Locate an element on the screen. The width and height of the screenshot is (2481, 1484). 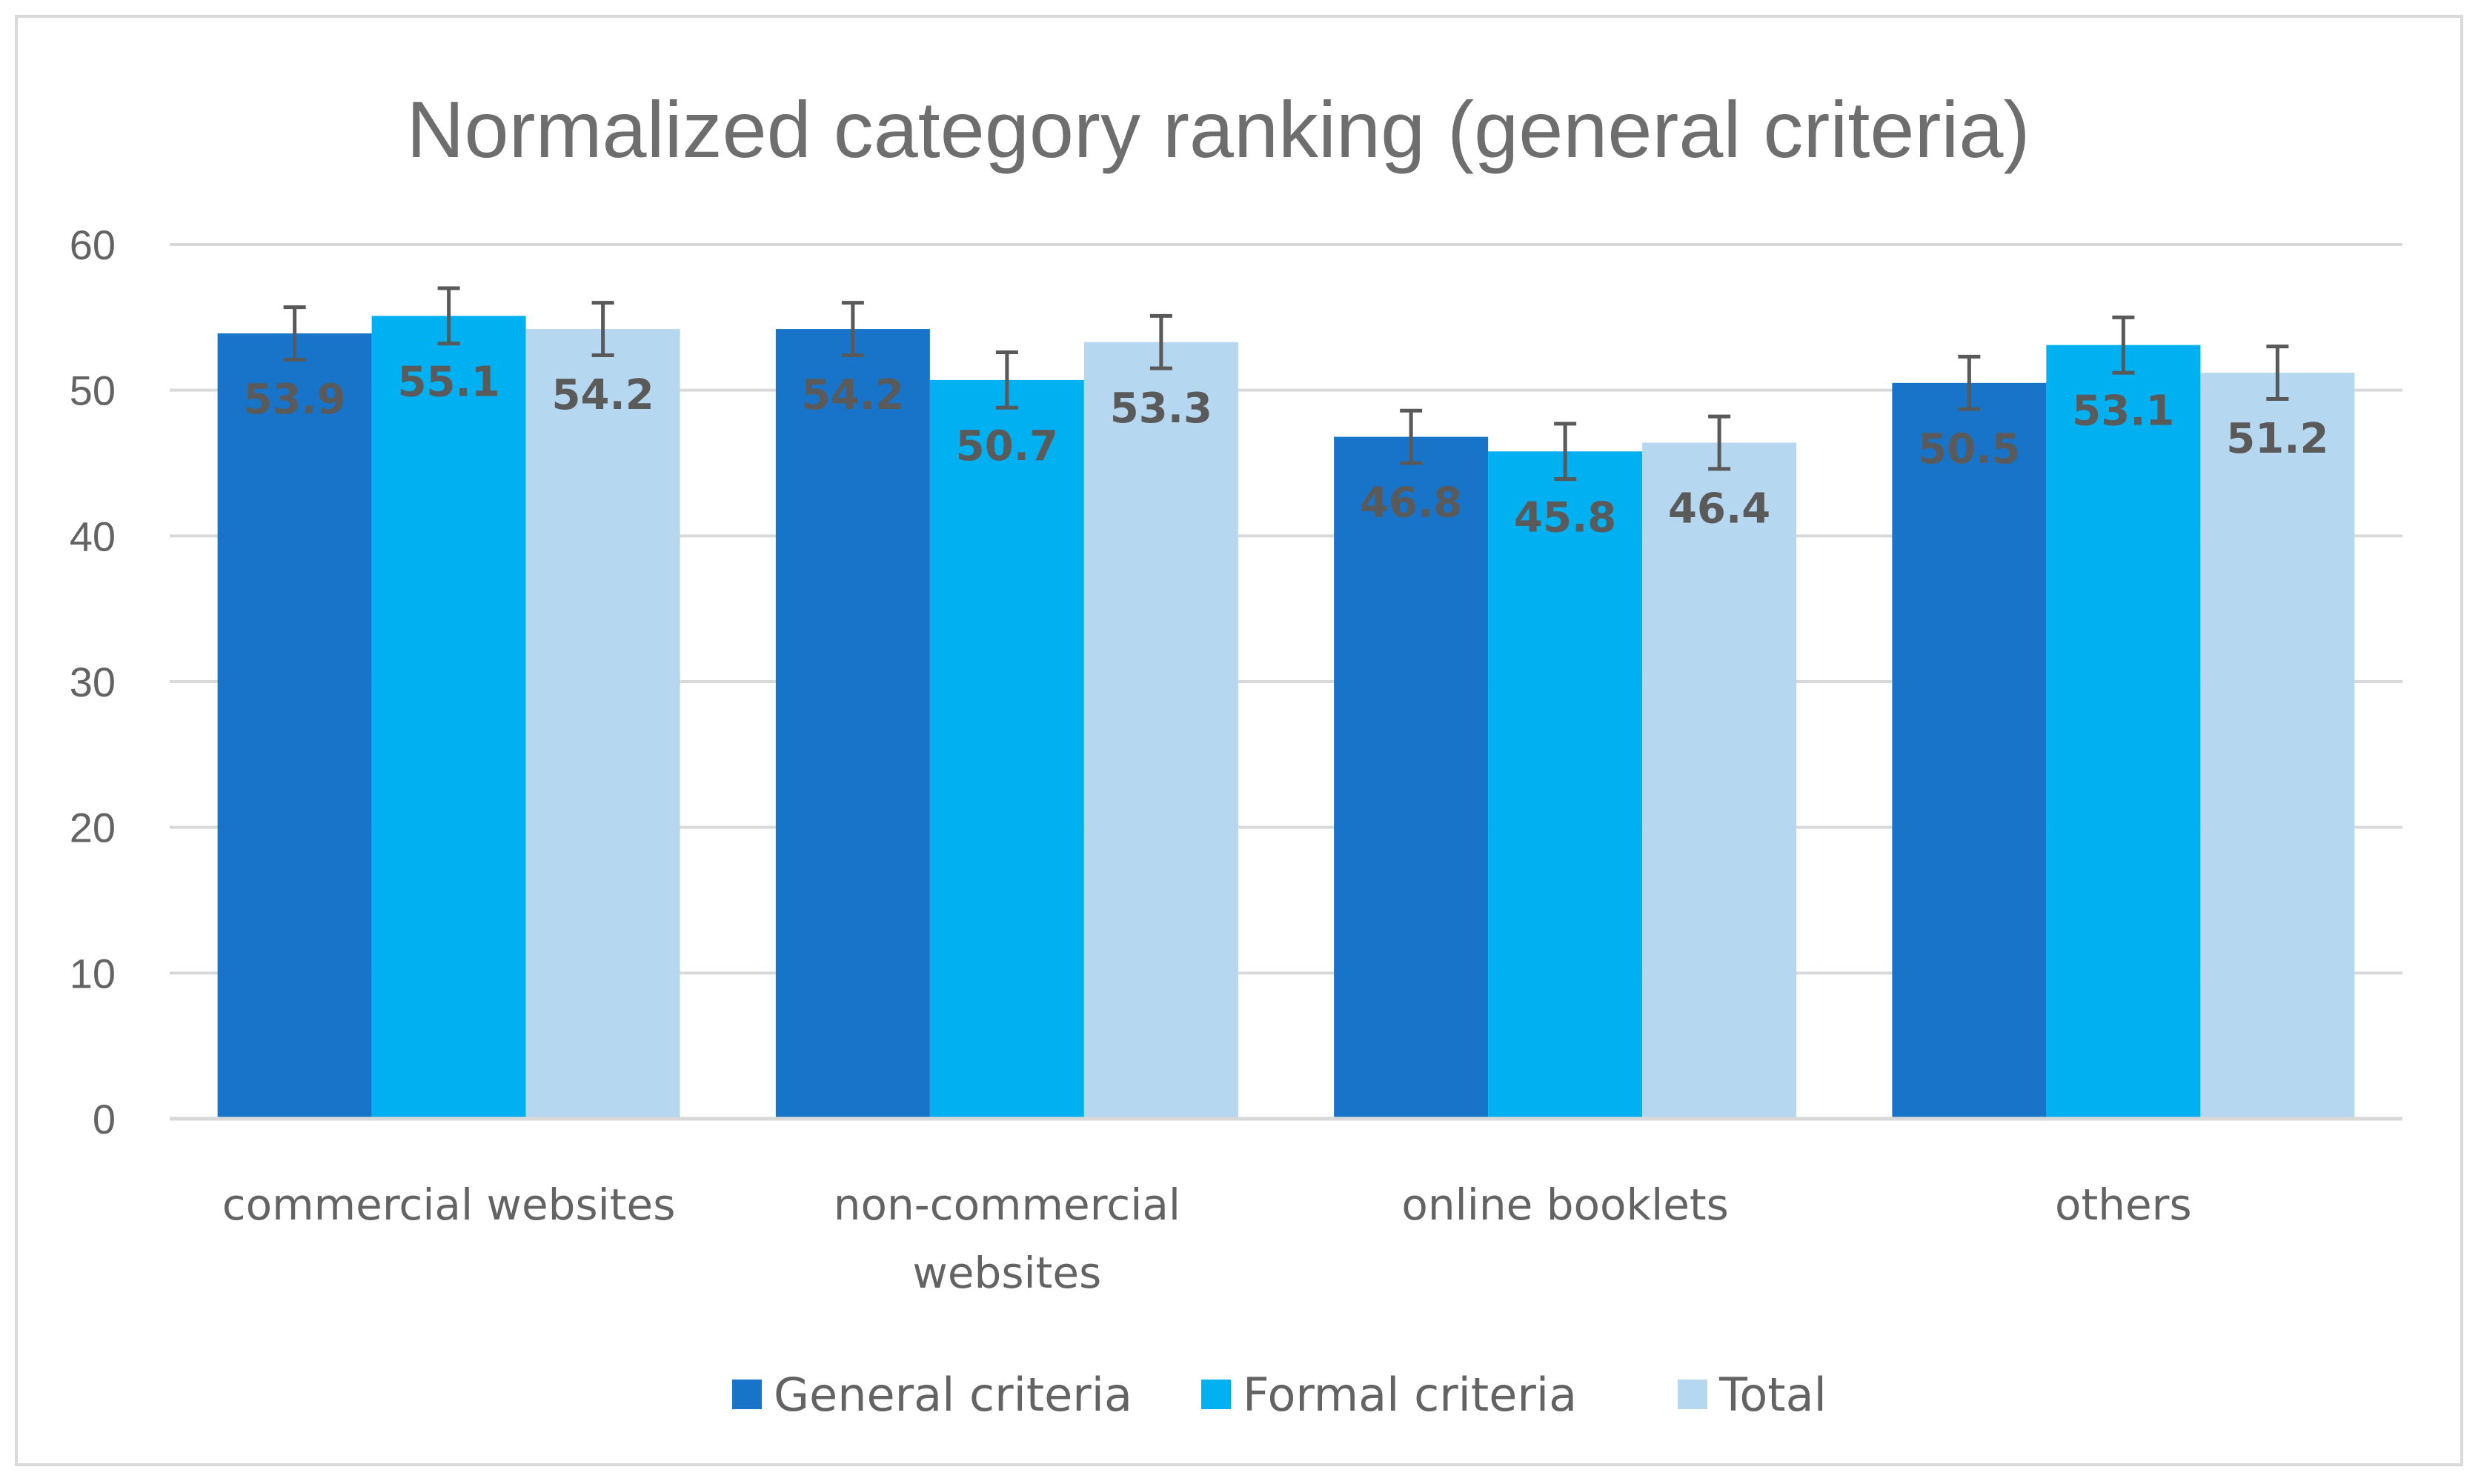
x-tick-label: non-commercial is located at coordinates (1007, 1204).